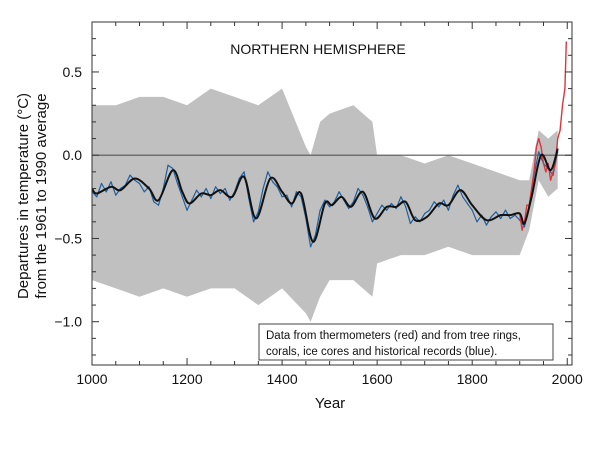 The height and width of the screenshot is (451, 600). I want to click on x-tick-label: 1200, so click(186, 379).